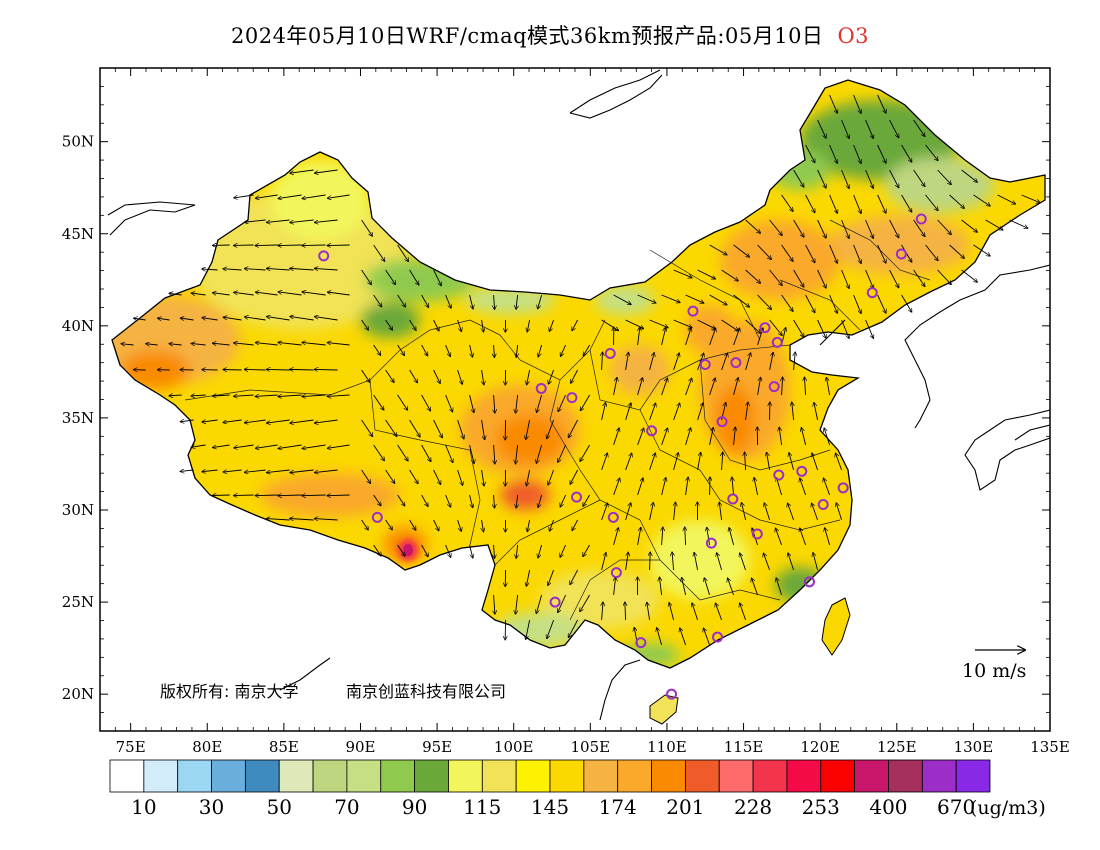  Describe the element at coordinates (550, 35) in the screenshot. I see `map-title: 2024年05月10日WRF/cmaq模式36km预报产品:05月10日 O3` at that location.